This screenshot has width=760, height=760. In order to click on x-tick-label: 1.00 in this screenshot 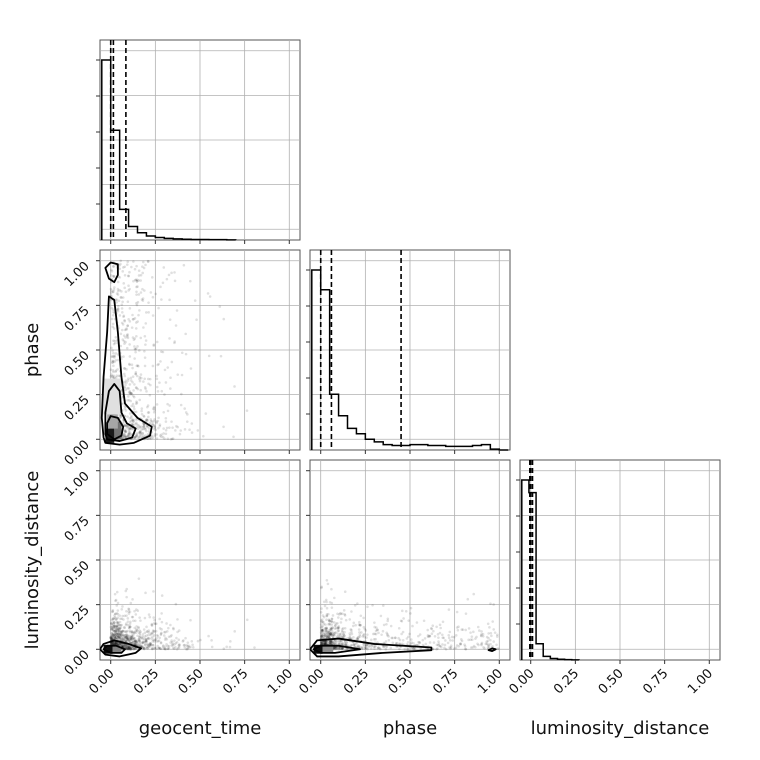, I will do `click(700, 681)`.